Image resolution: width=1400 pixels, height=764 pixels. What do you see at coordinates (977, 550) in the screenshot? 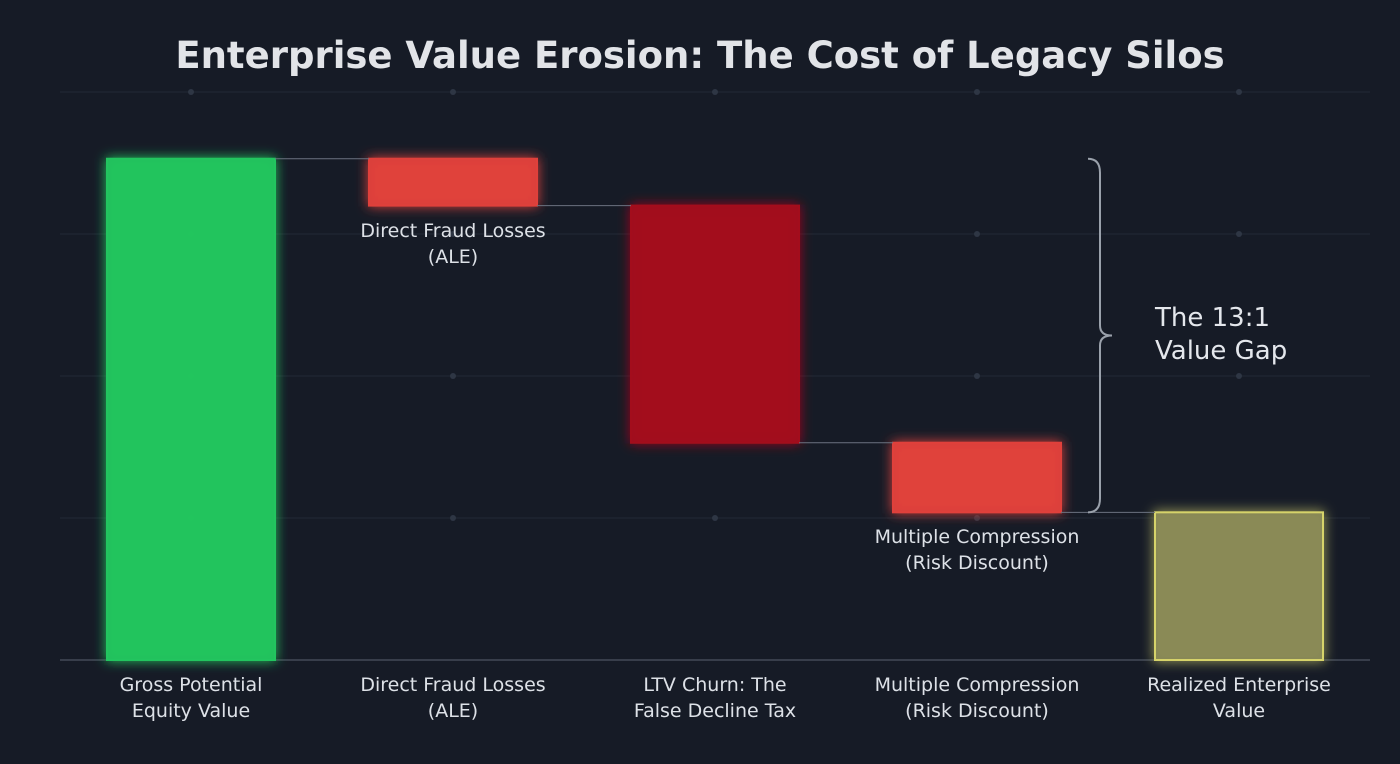
I see `annotation: Multiple Compression (Risk Discount)` at bounding box center [977, 550].